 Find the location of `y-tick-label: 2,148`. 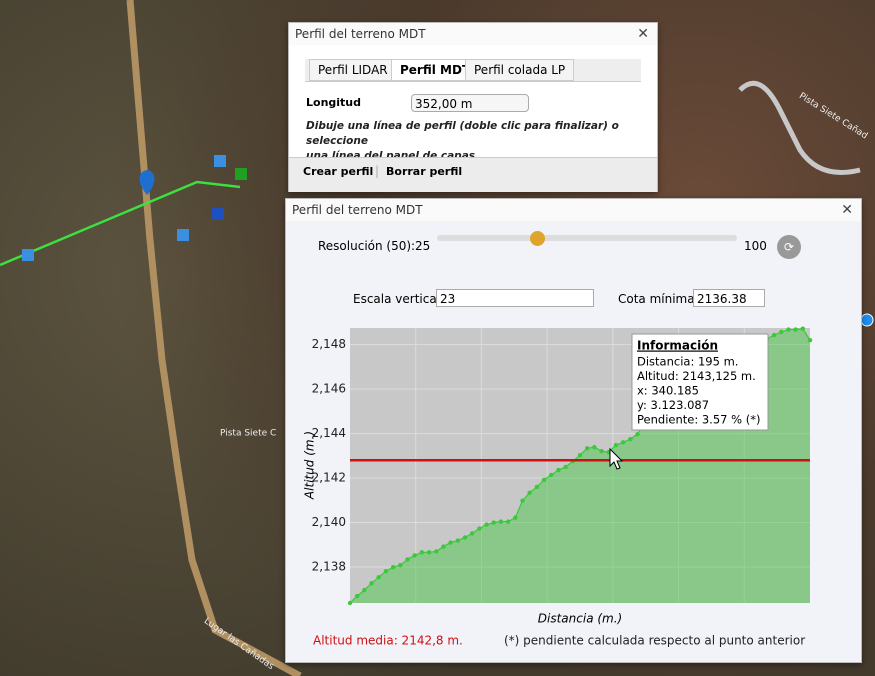

y-tick-label: 2,148 is located at coordinates (329, 344).